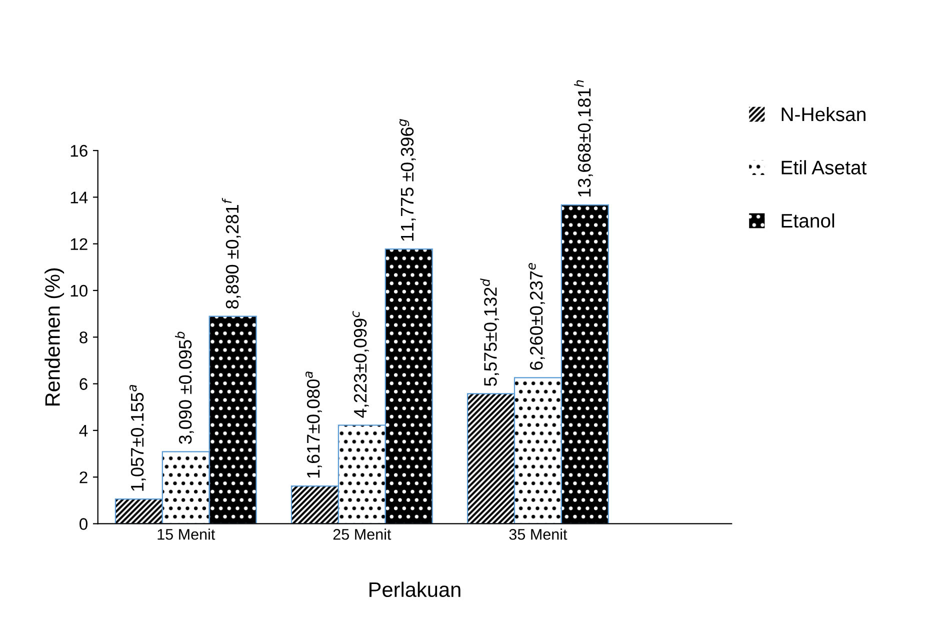 This screenshot has width=932, height=622. Describe the element at coordinates (79, 290) in the screenshot. I see `y-tick-label: 10` at that location.